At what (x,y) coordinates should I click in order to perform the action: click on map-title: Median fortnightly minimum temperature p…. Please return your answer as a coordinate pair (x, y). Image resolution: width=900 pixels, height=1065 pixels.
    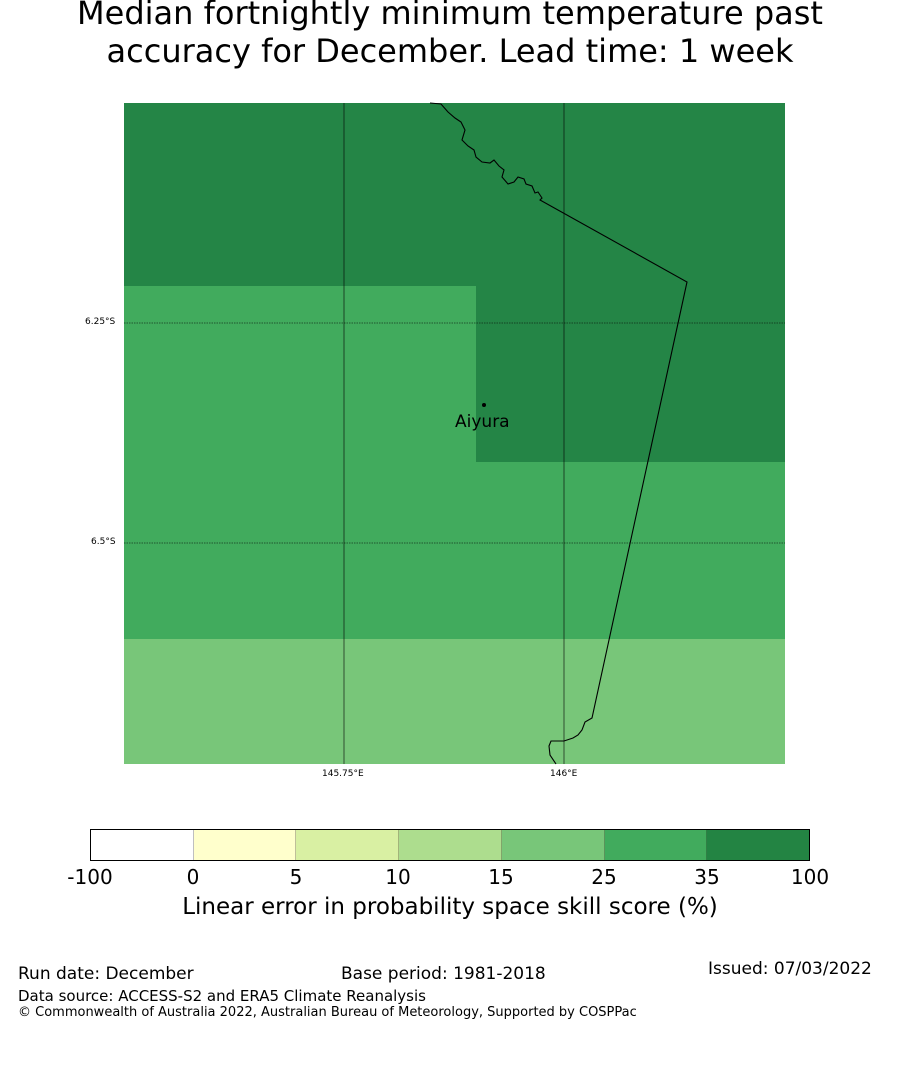
    Looking at the image, I should click on (450, 35).